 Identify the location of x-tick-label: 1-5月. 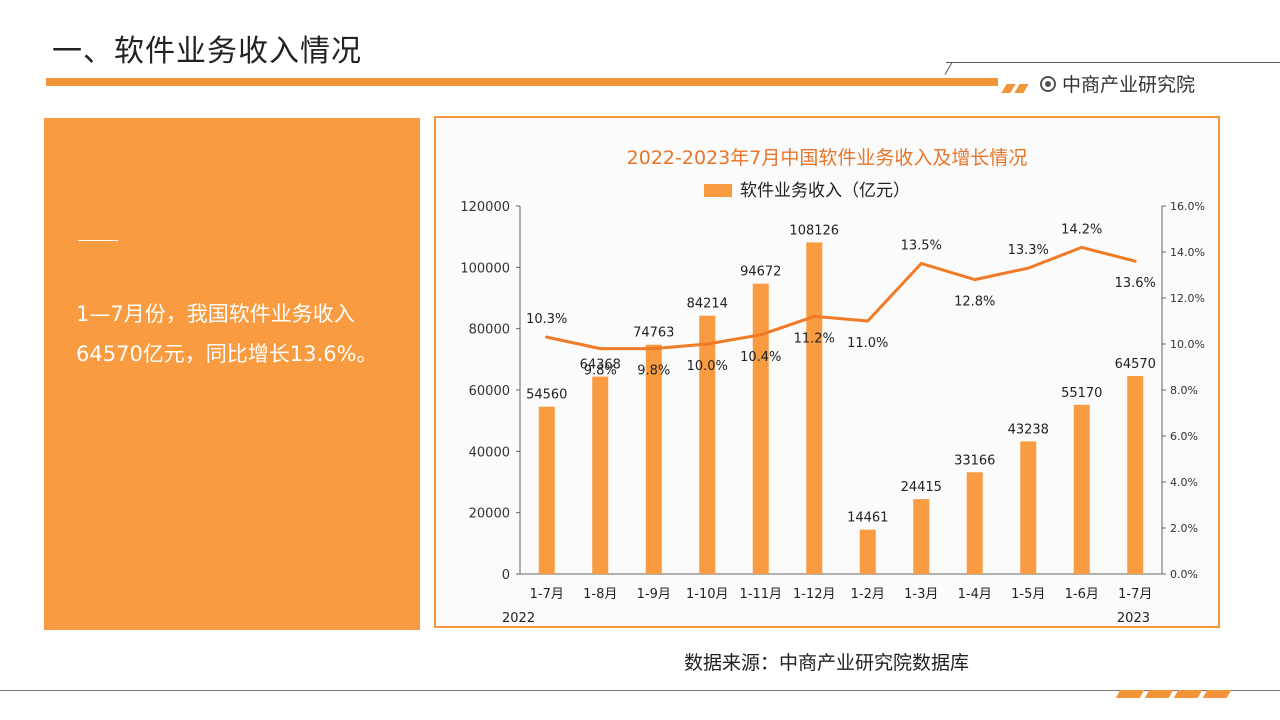
(1028, 594).